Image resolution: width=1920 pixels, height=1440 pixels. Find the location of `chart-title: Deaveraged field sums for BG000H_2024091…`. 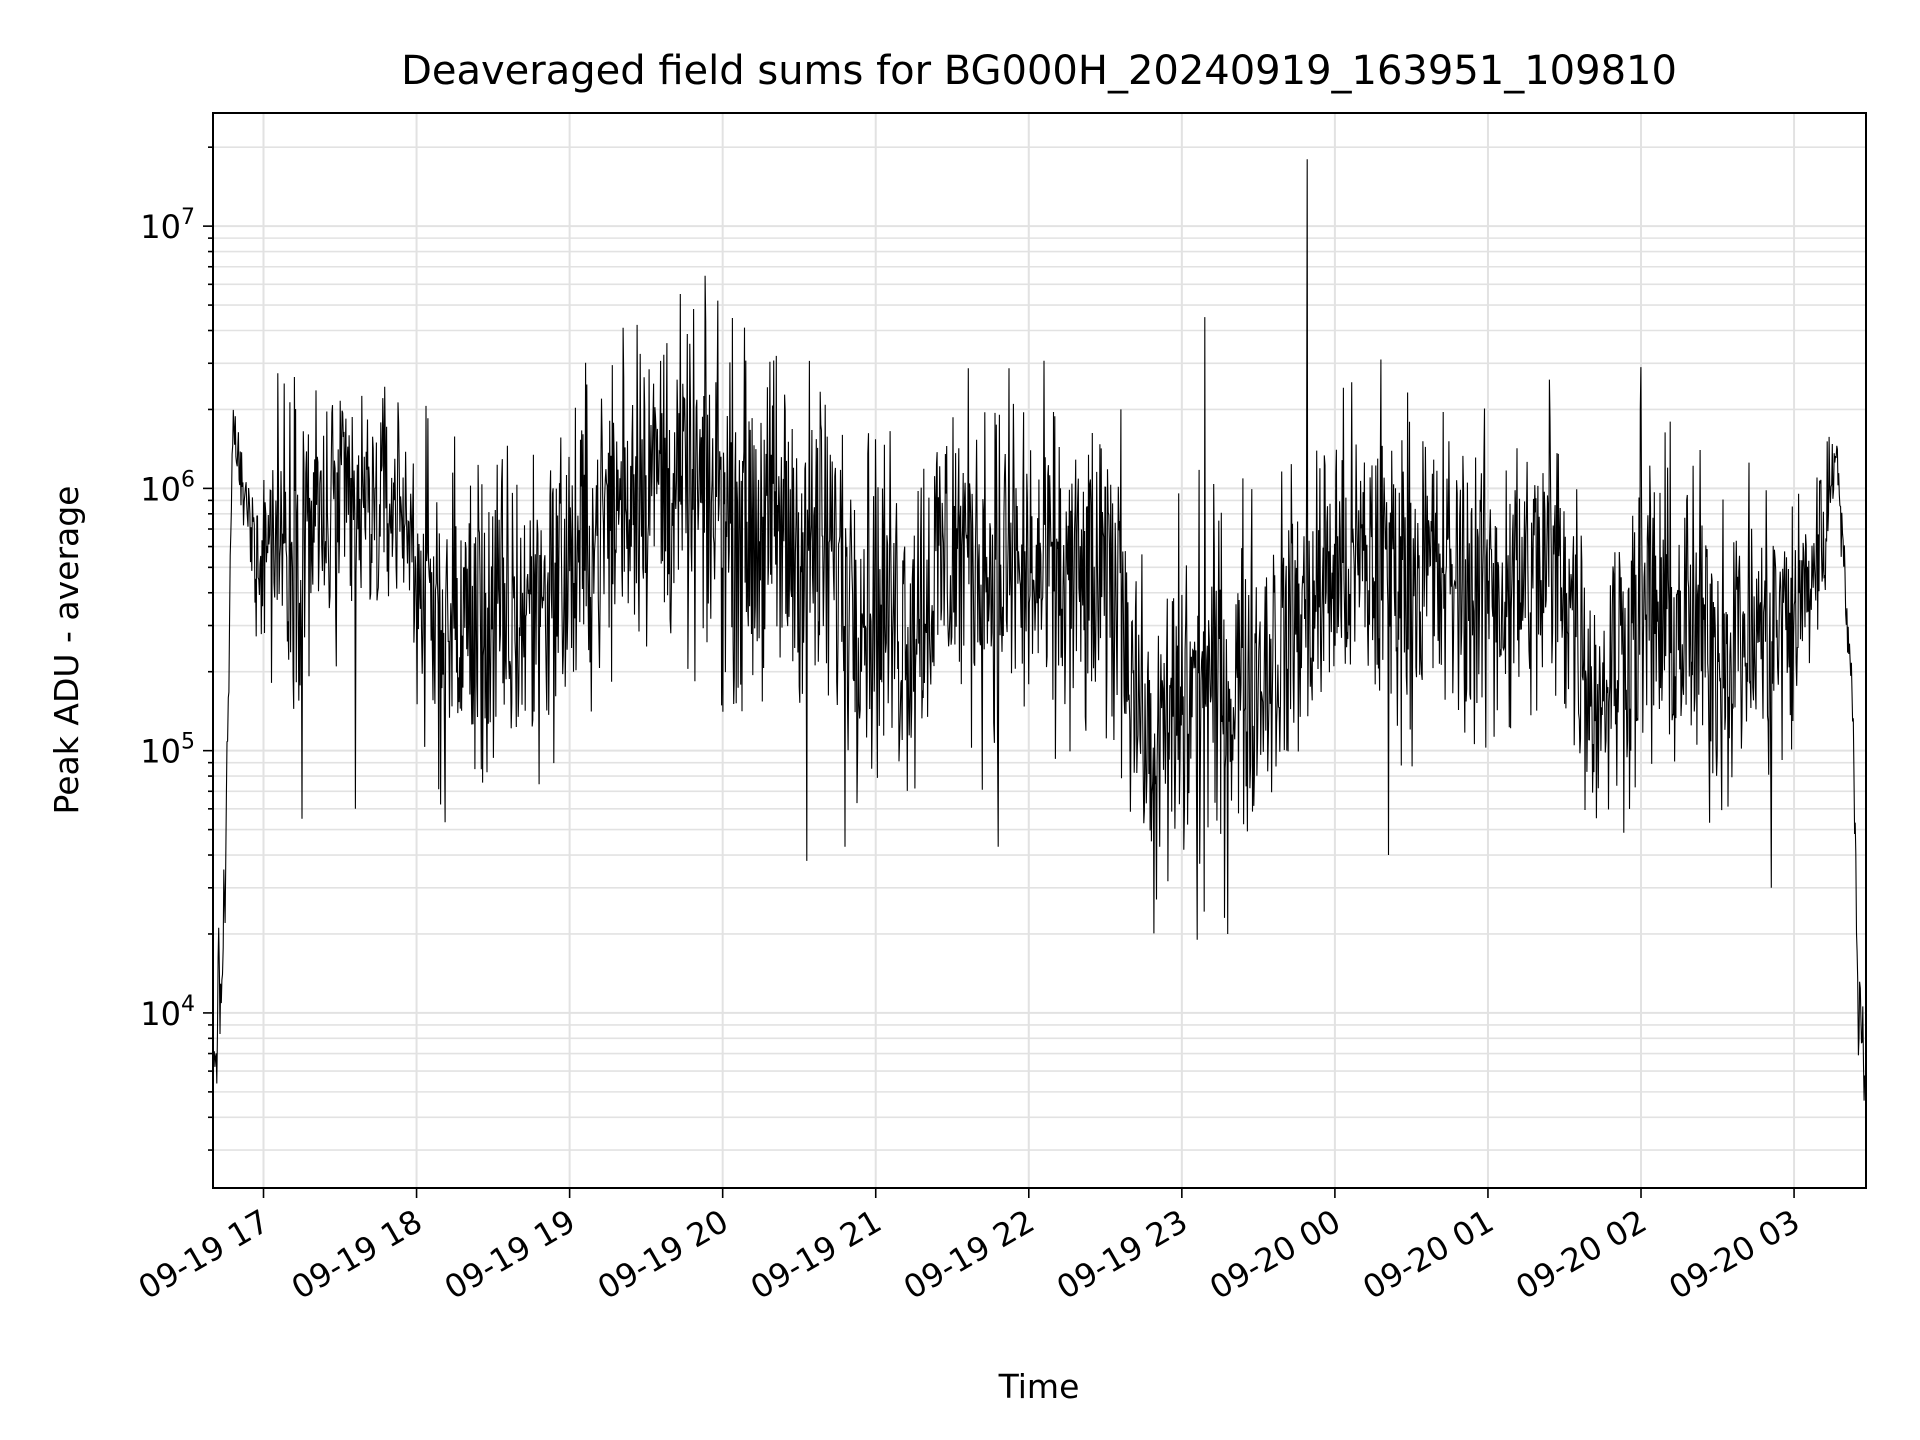

chart-title: Deaveraged field sums for BG000H_2024091… is located at coordinates (1039, 71).